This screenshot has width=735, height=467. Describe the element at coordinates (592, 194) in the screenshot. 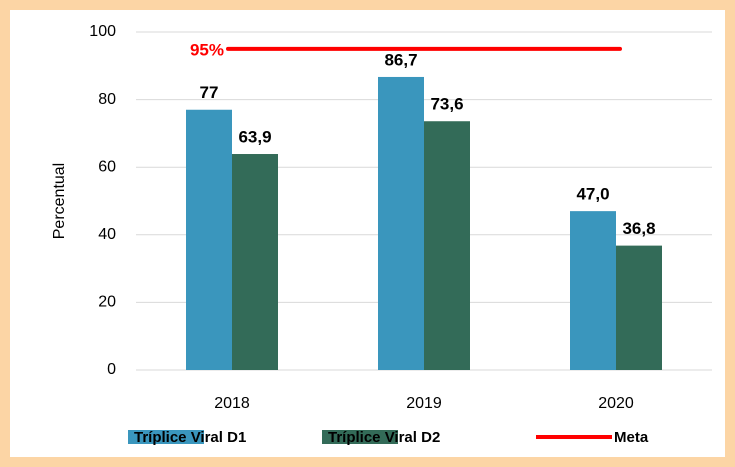

I see `value-label: 47,0` at that location.